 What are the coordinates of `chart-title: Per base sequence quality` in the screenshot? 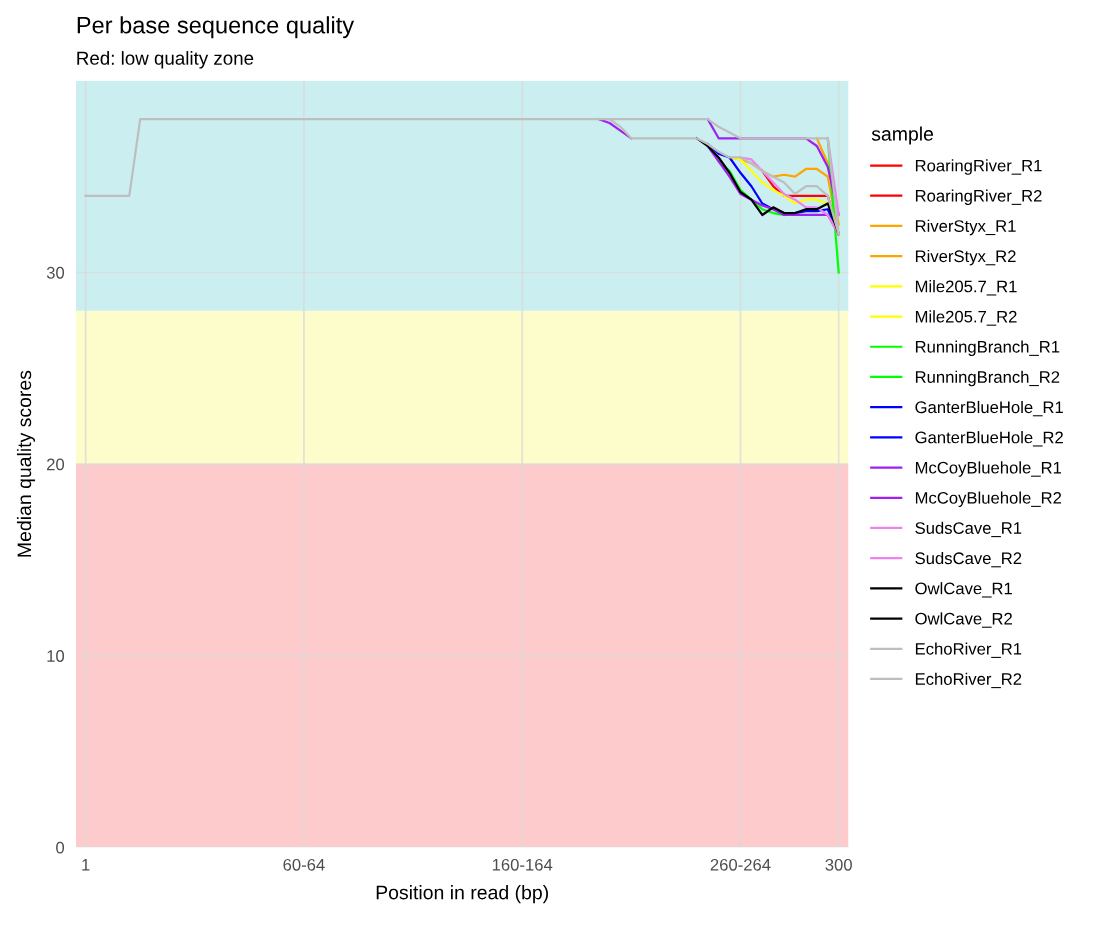 It's located at (216, 27).